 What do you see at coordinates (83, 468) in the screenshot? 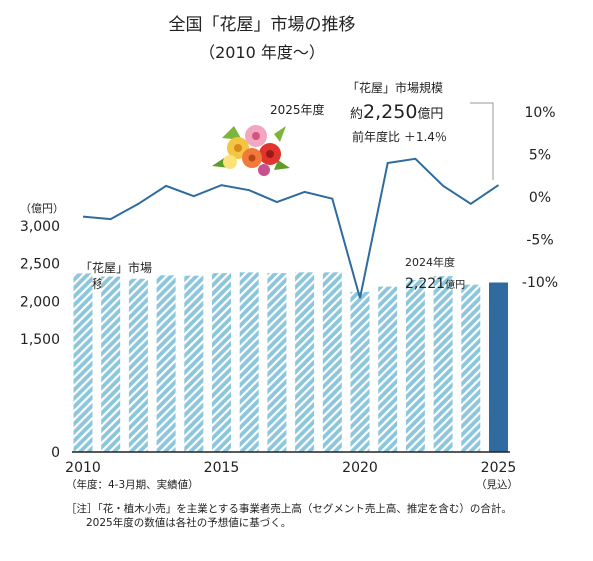
I see `x-tick-label: 2010` at bounding box center [83, 468].